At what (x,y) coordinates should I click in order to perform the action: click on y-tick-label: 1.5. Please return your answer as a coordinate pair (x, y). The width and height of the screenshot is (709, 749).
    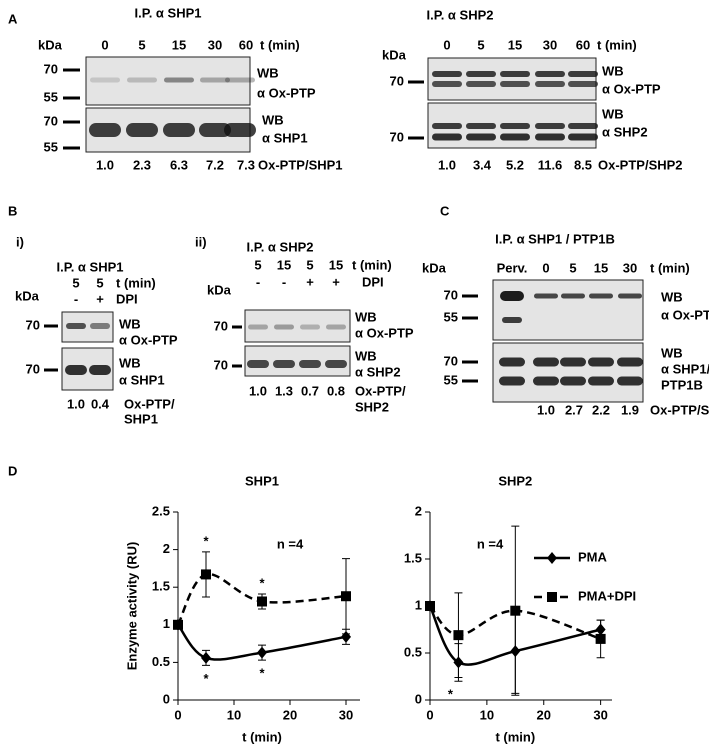
    Looking at the image, I should click on (161, 586).